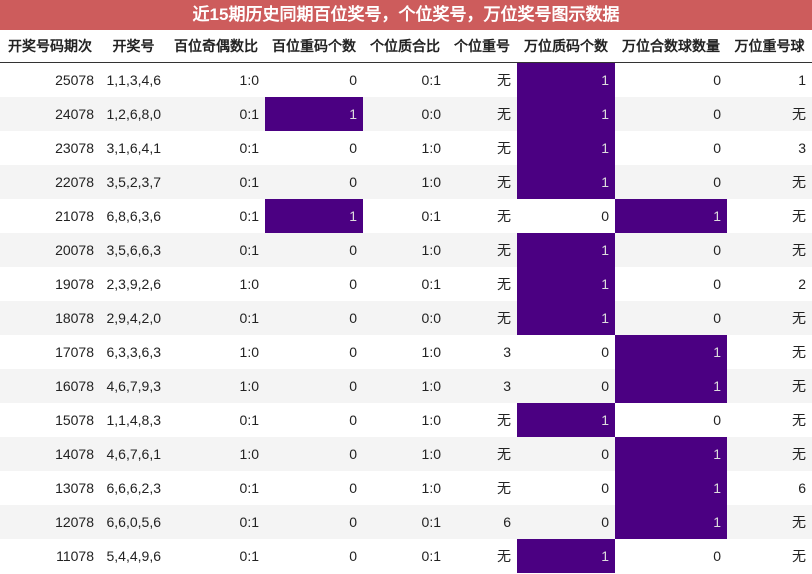 Image resolution: width=812 pixels, height=574 pixels. I want to click on title: 近15期历史同期百位奖号，个位奖号，万位奖号图示数据, so click(406, 15).